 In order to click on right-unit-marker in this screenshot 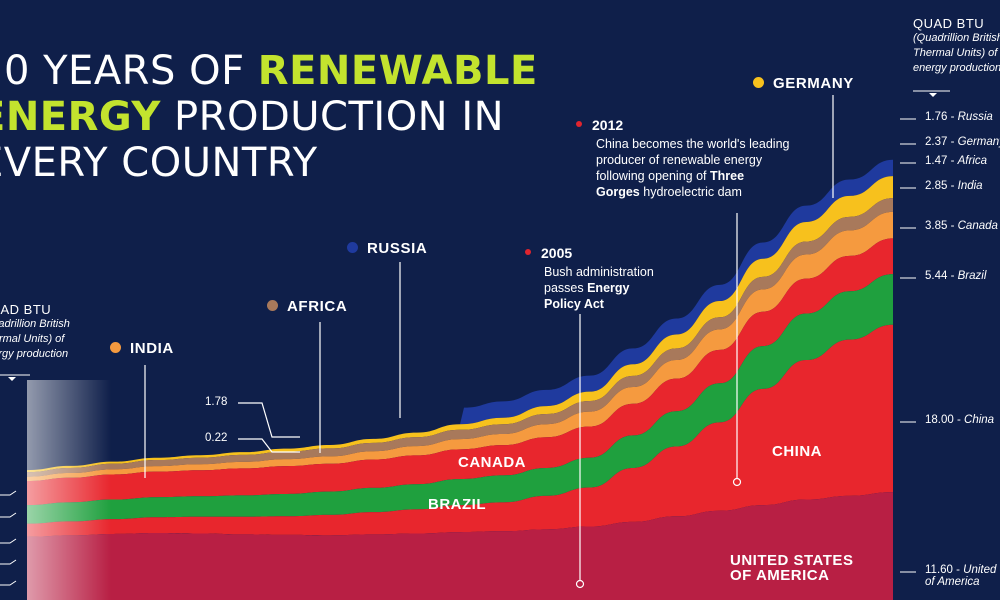, I will do `click(933, 95)`.